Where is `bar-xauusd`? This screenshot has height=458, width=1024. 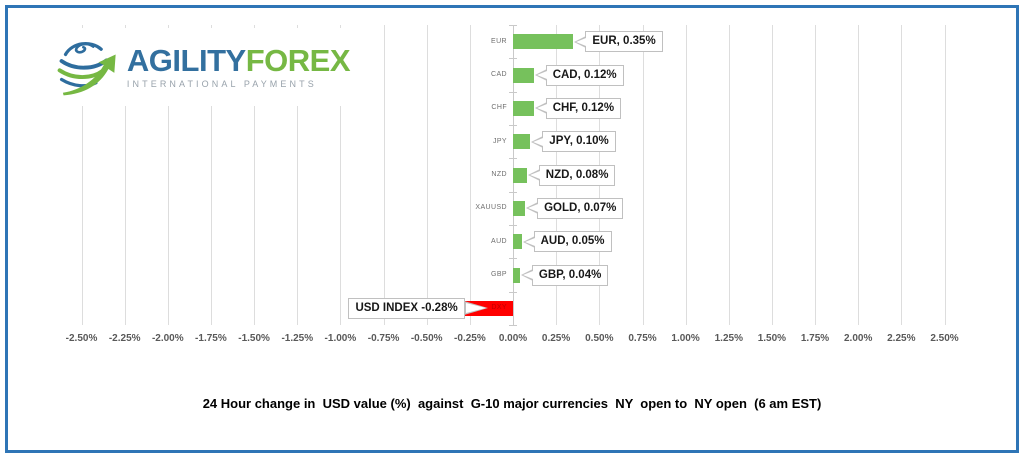
bar-xauusd is located at coordinates (519, 208).